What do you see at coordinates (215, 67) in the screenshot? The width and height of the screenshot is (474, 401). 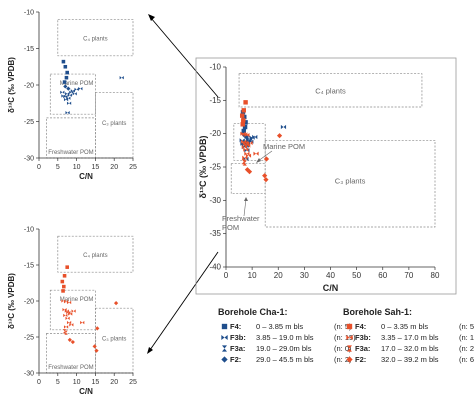 I see `y-tick-label: -10` at bounding box center [215, 67].